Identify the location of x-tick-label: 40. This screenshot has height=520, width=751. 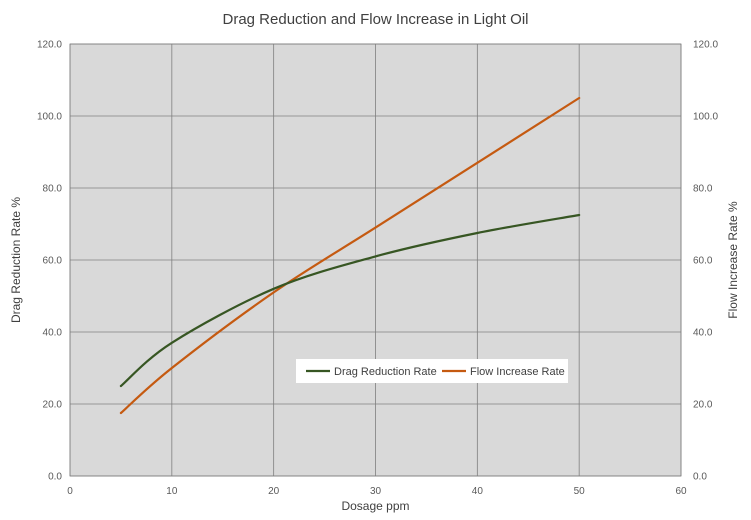
(478, 491).